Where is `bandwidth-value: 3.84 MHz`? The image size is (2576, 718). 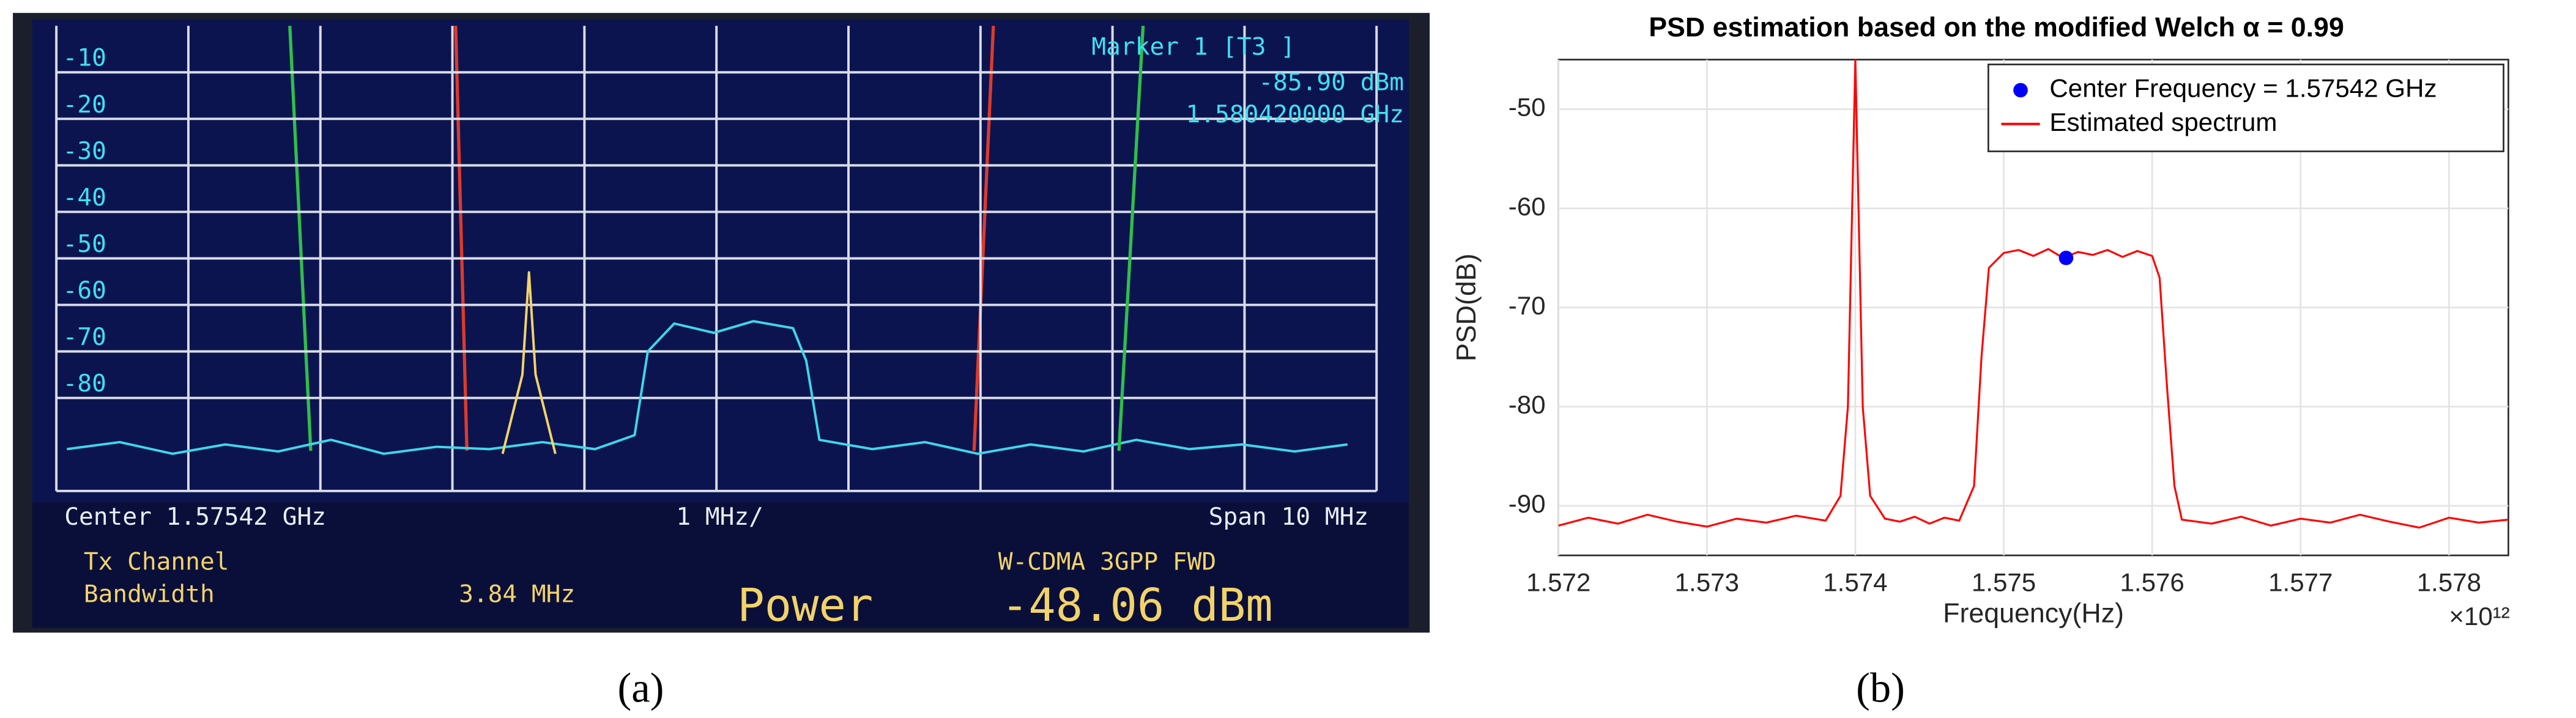
bandwidth-value: 3.84 MHz is located at coordinates (517, 594).